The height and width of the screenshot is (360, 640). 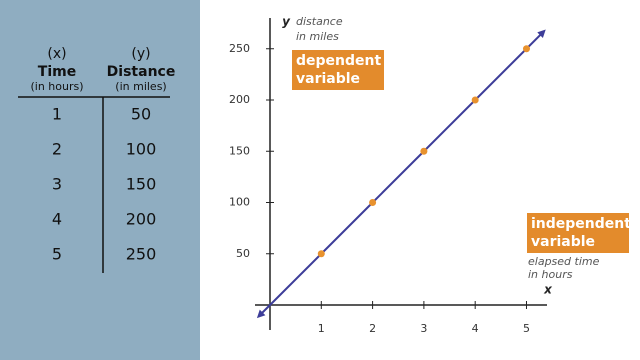 I want to click on x-tick-label: 1, so click(x=321, y=328).